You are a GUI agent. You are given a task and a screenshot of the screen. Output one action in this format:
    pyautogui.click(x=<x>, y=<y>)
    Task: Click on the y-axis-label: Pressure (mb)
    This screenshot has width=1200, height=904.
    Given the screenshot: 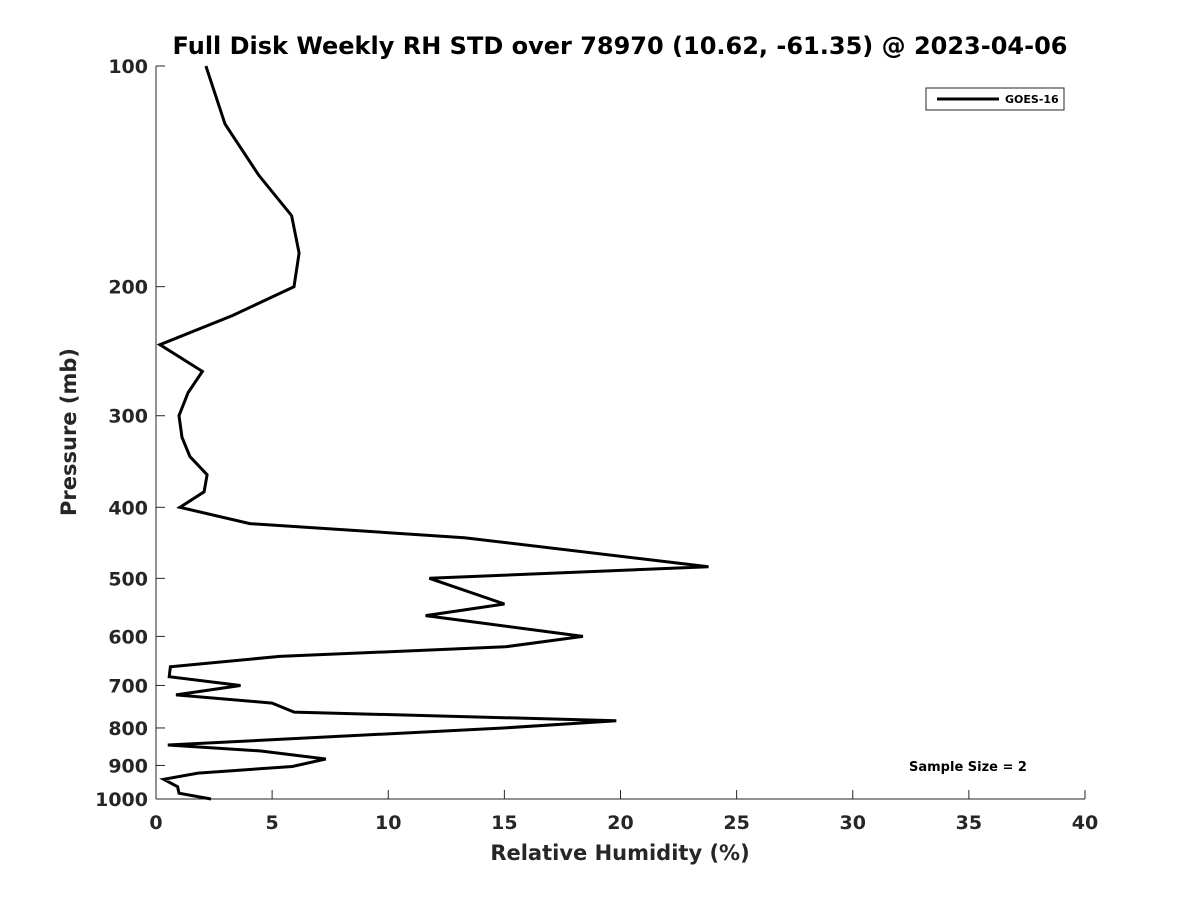 What is the action you would take?
    pyautogui.click(x=69, y=432)
    